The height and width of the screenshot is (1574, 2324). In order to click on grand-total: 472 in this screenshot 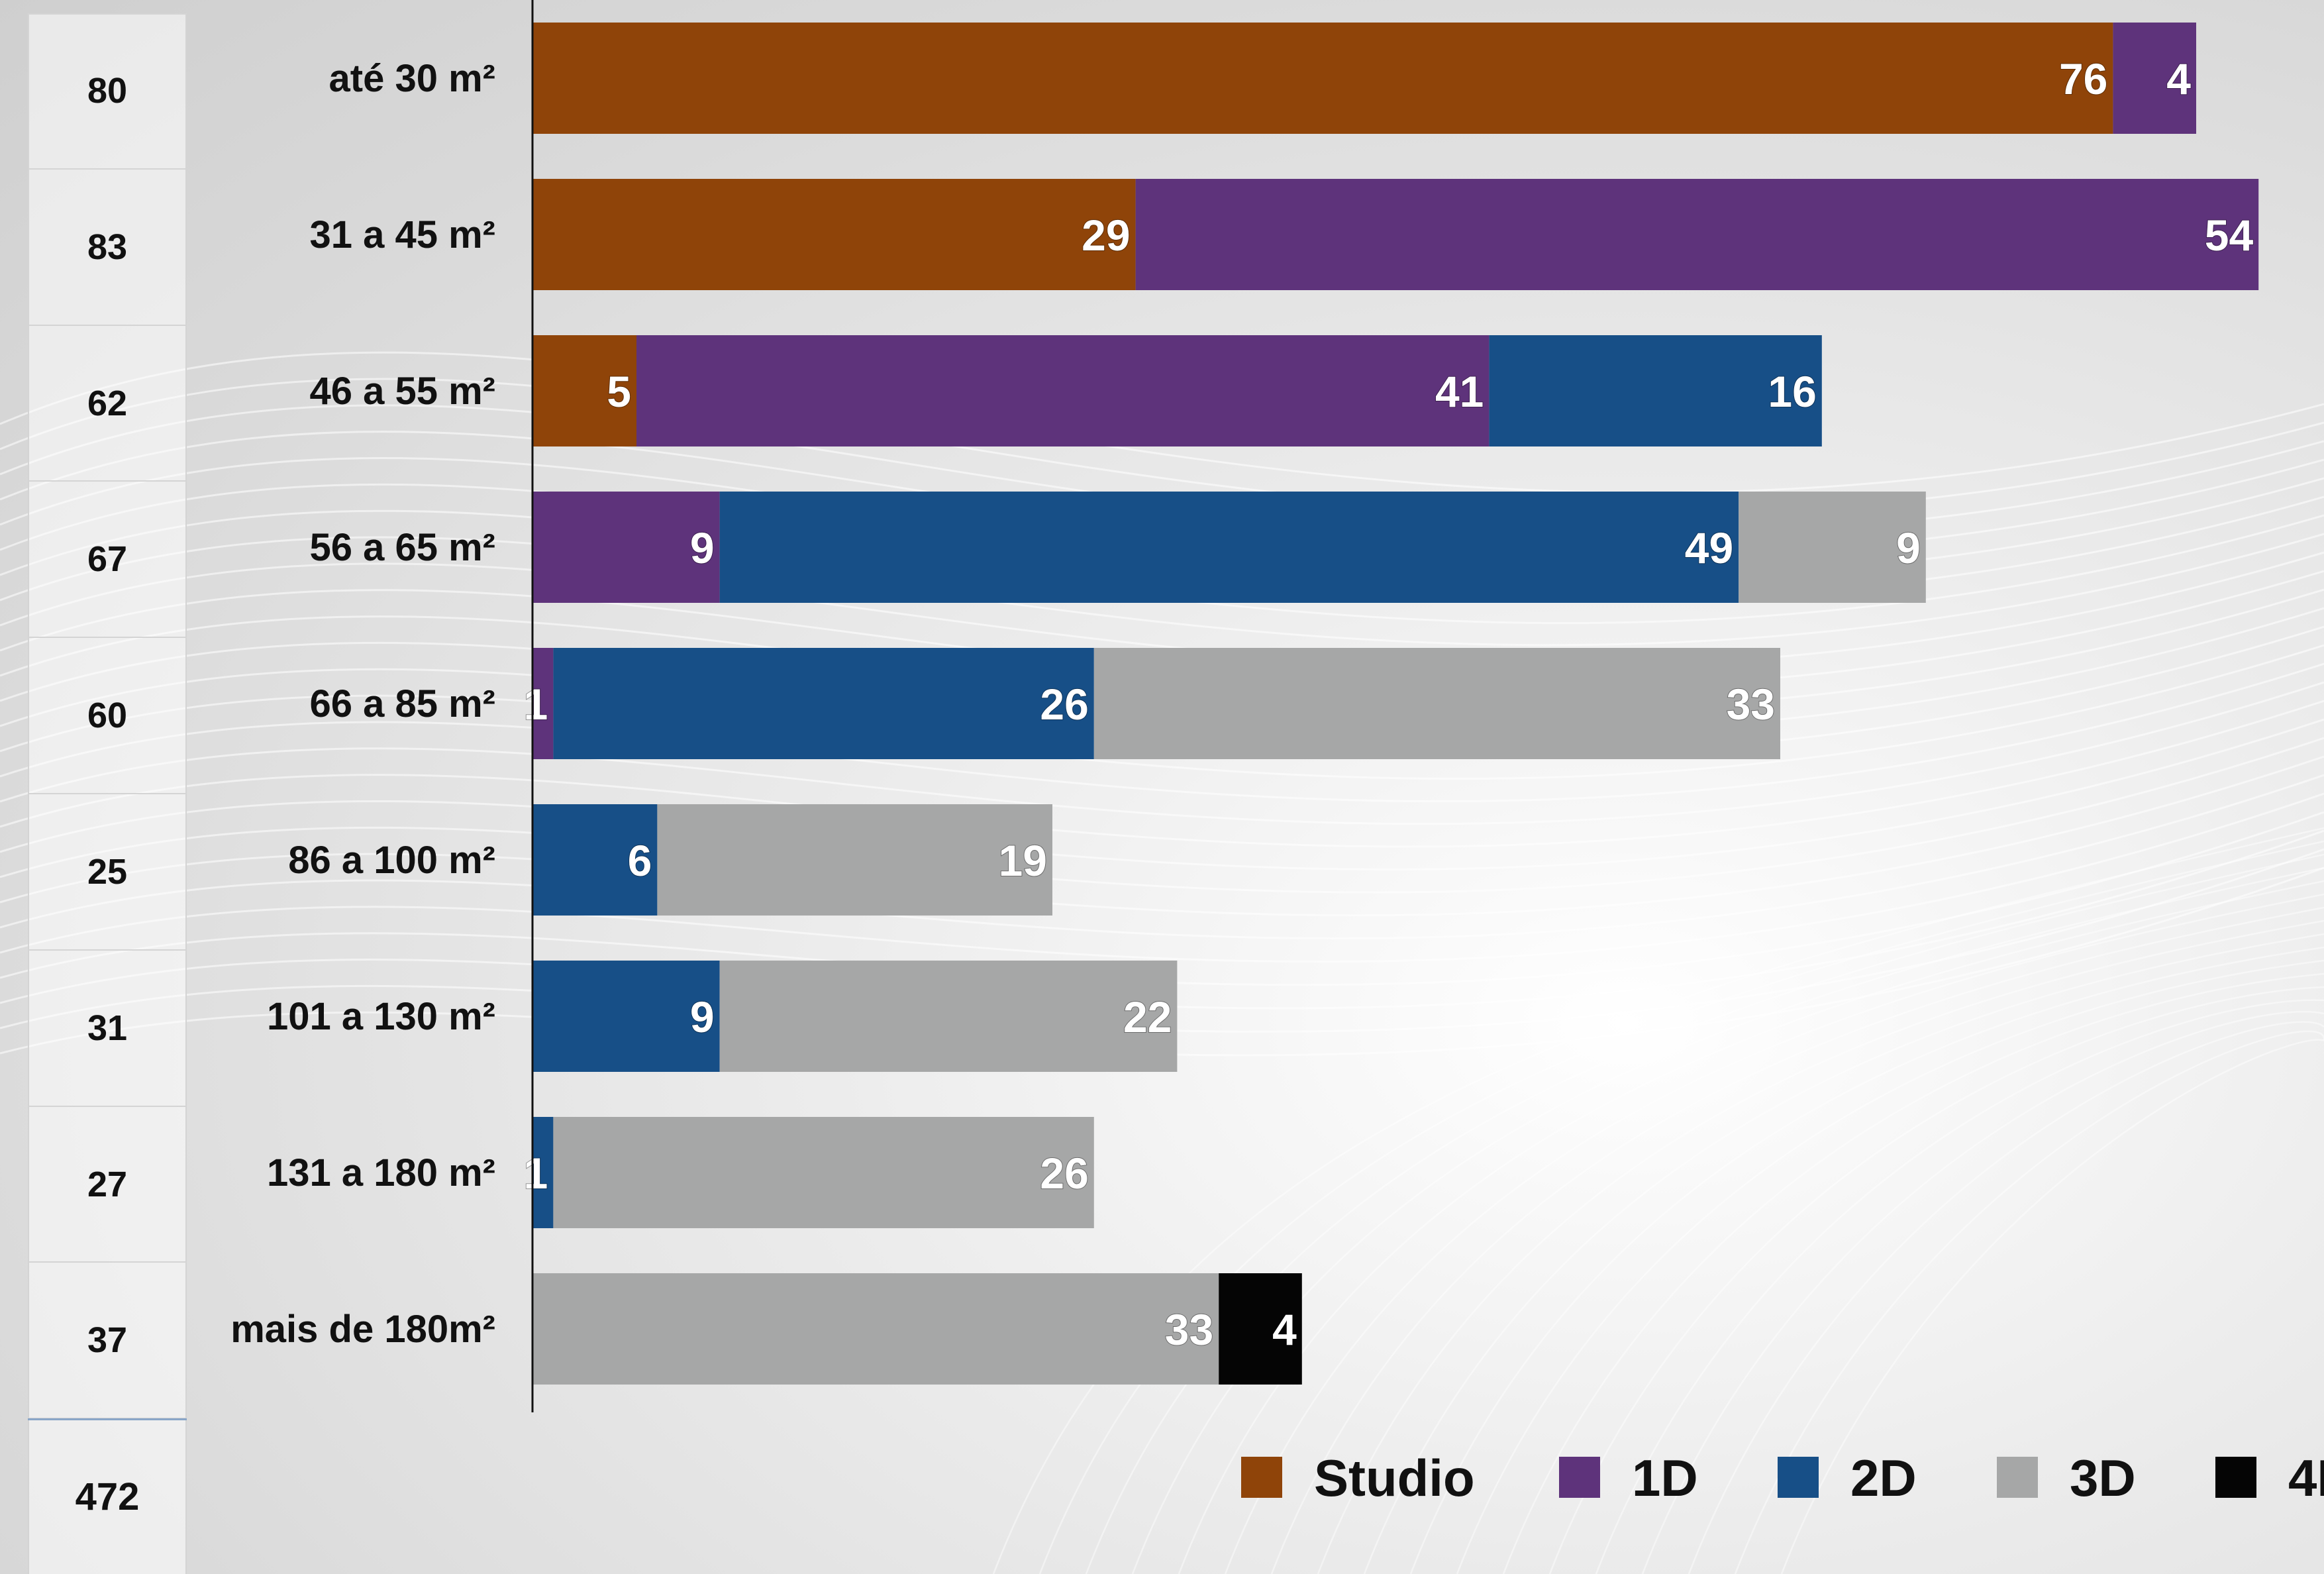, I will do `click(107, 1496)`.